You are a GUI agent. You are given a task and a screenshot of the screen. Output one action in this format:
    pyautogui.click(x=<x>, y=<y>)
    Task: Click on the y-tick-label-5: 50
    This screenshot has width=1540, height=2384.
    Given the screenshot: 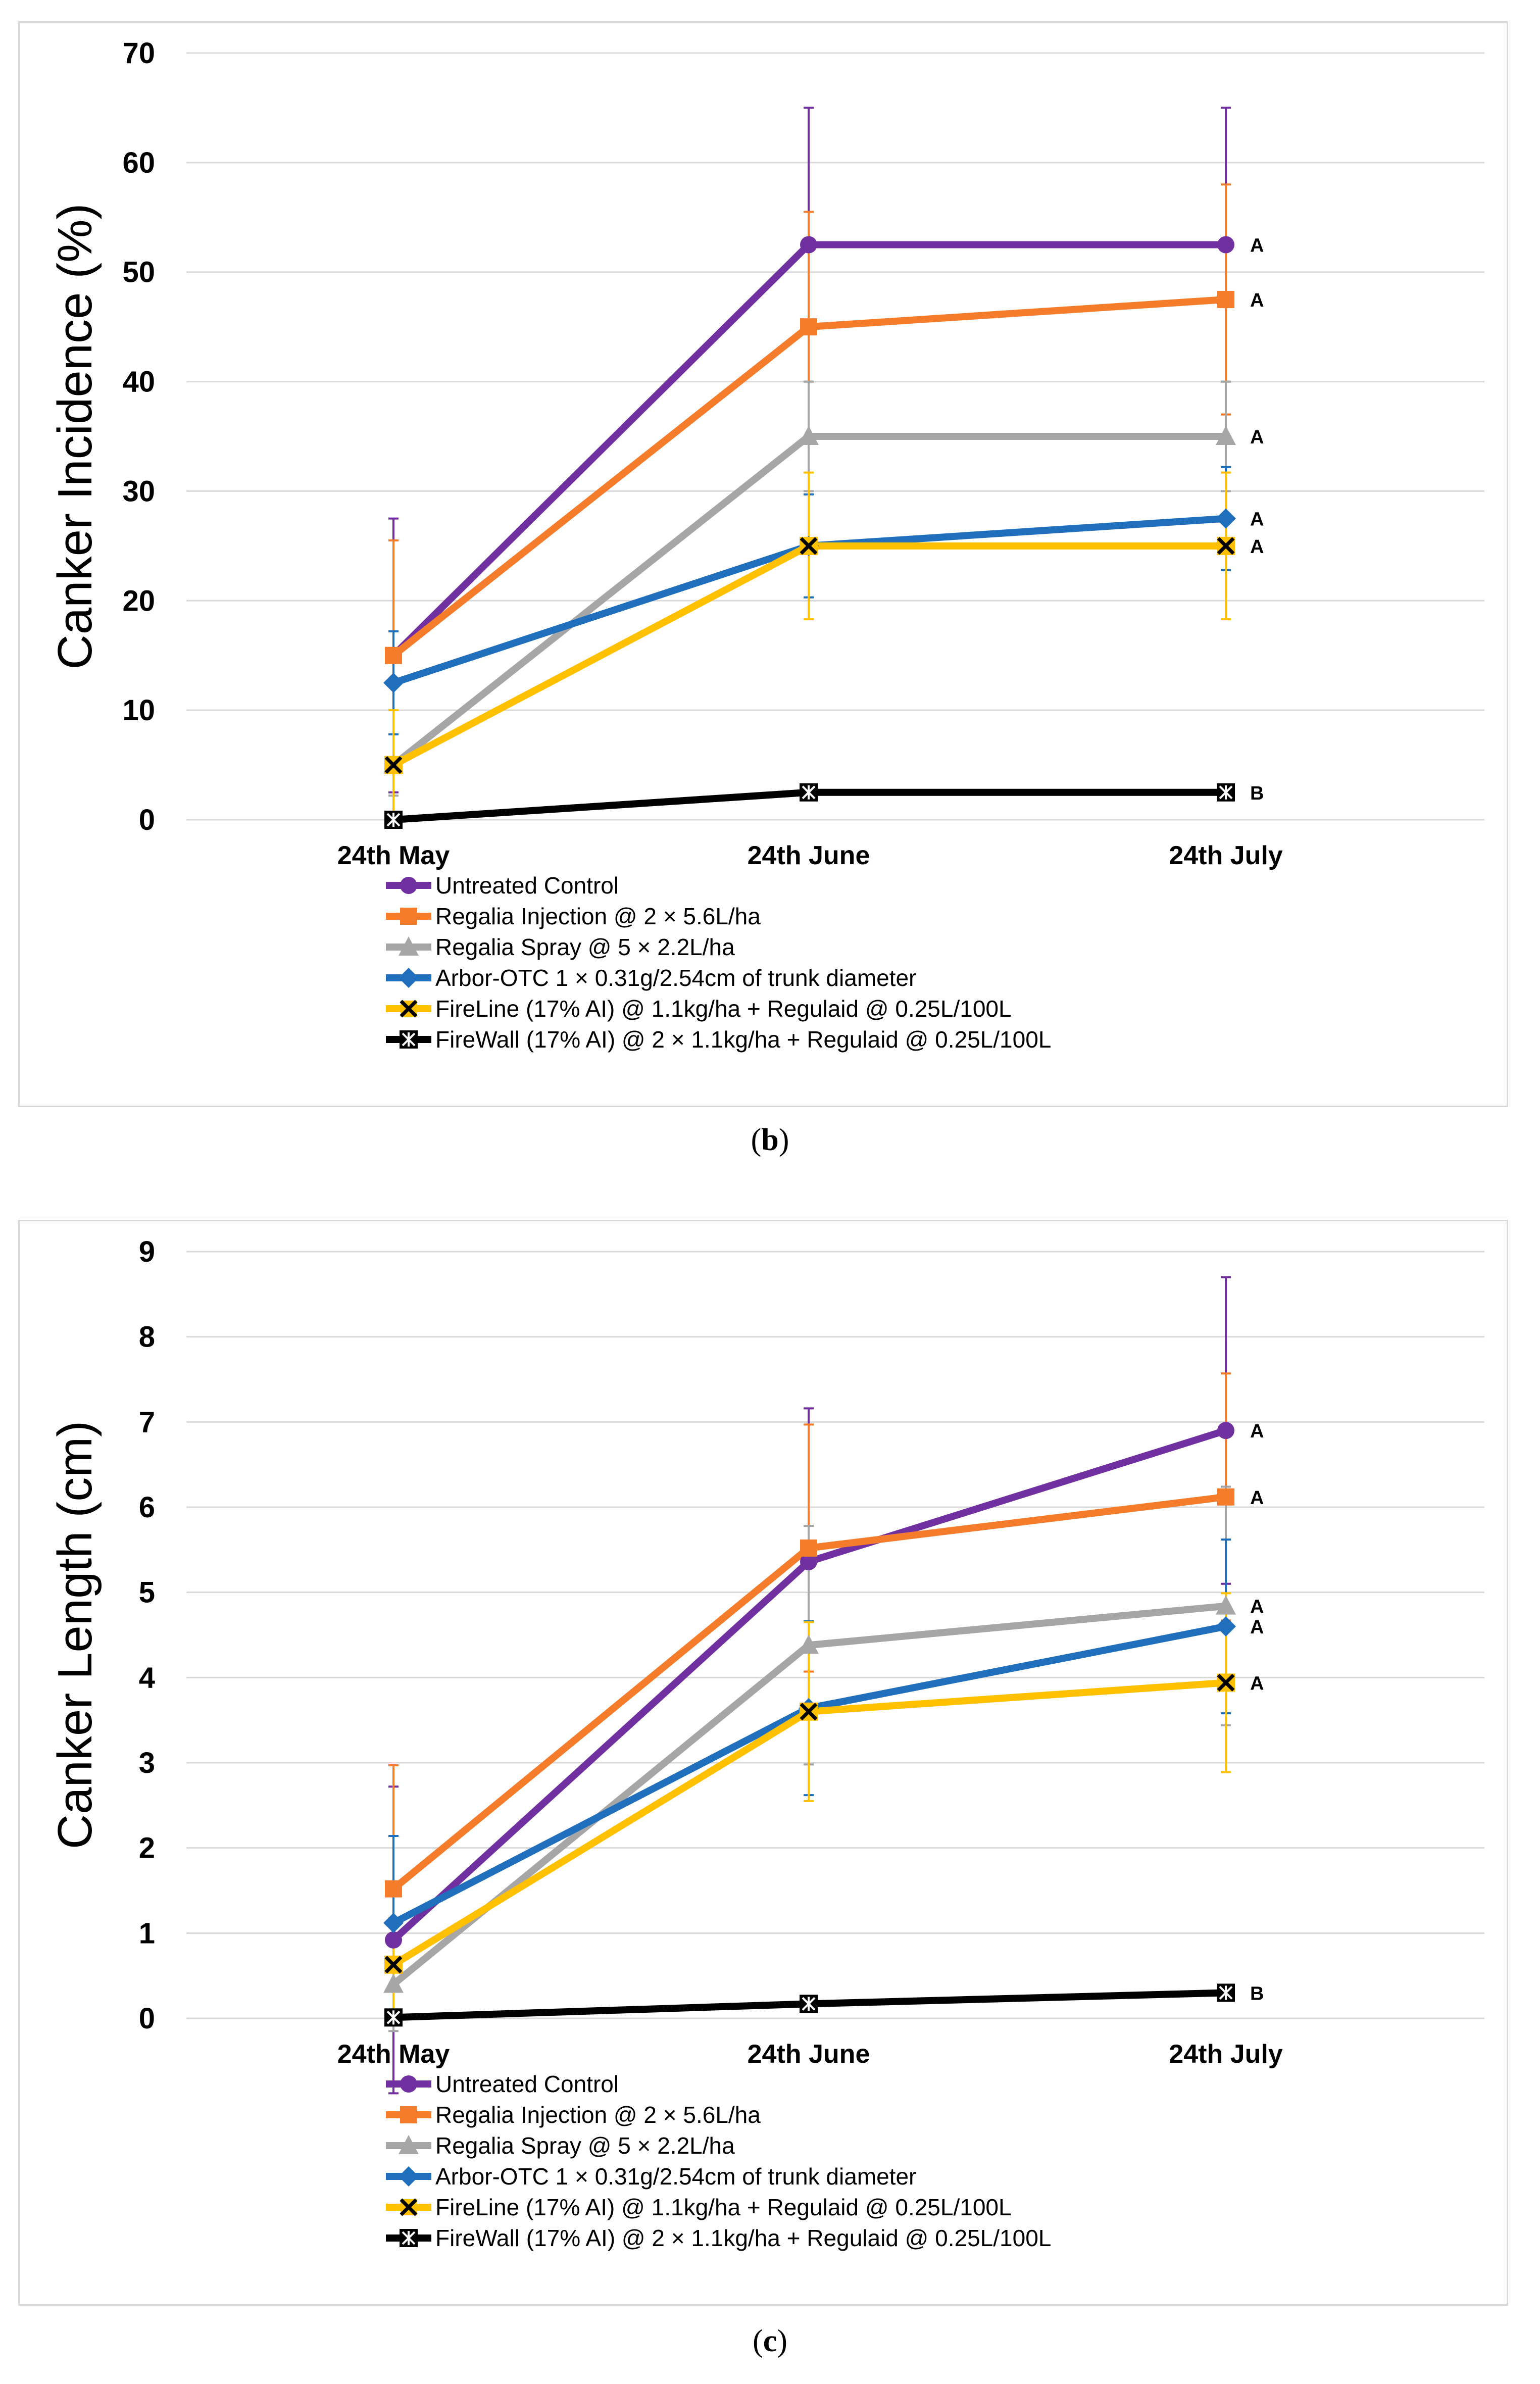 What is the action you would take?
    pyautogui.click(x=138, y=272)
    